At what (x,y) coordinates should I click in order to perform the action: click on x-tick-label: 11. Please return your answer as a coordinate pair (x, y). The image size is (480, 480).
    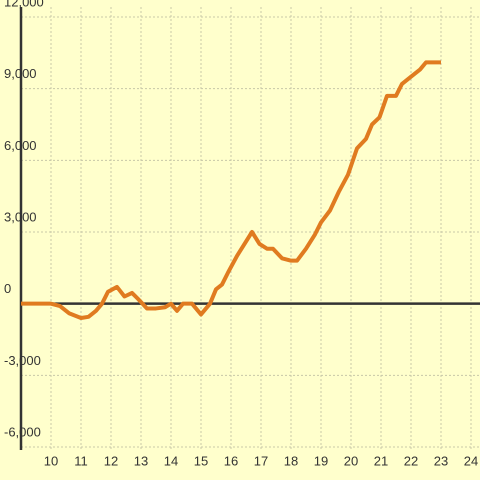
    Looking at the image, I should click on (81, 460).